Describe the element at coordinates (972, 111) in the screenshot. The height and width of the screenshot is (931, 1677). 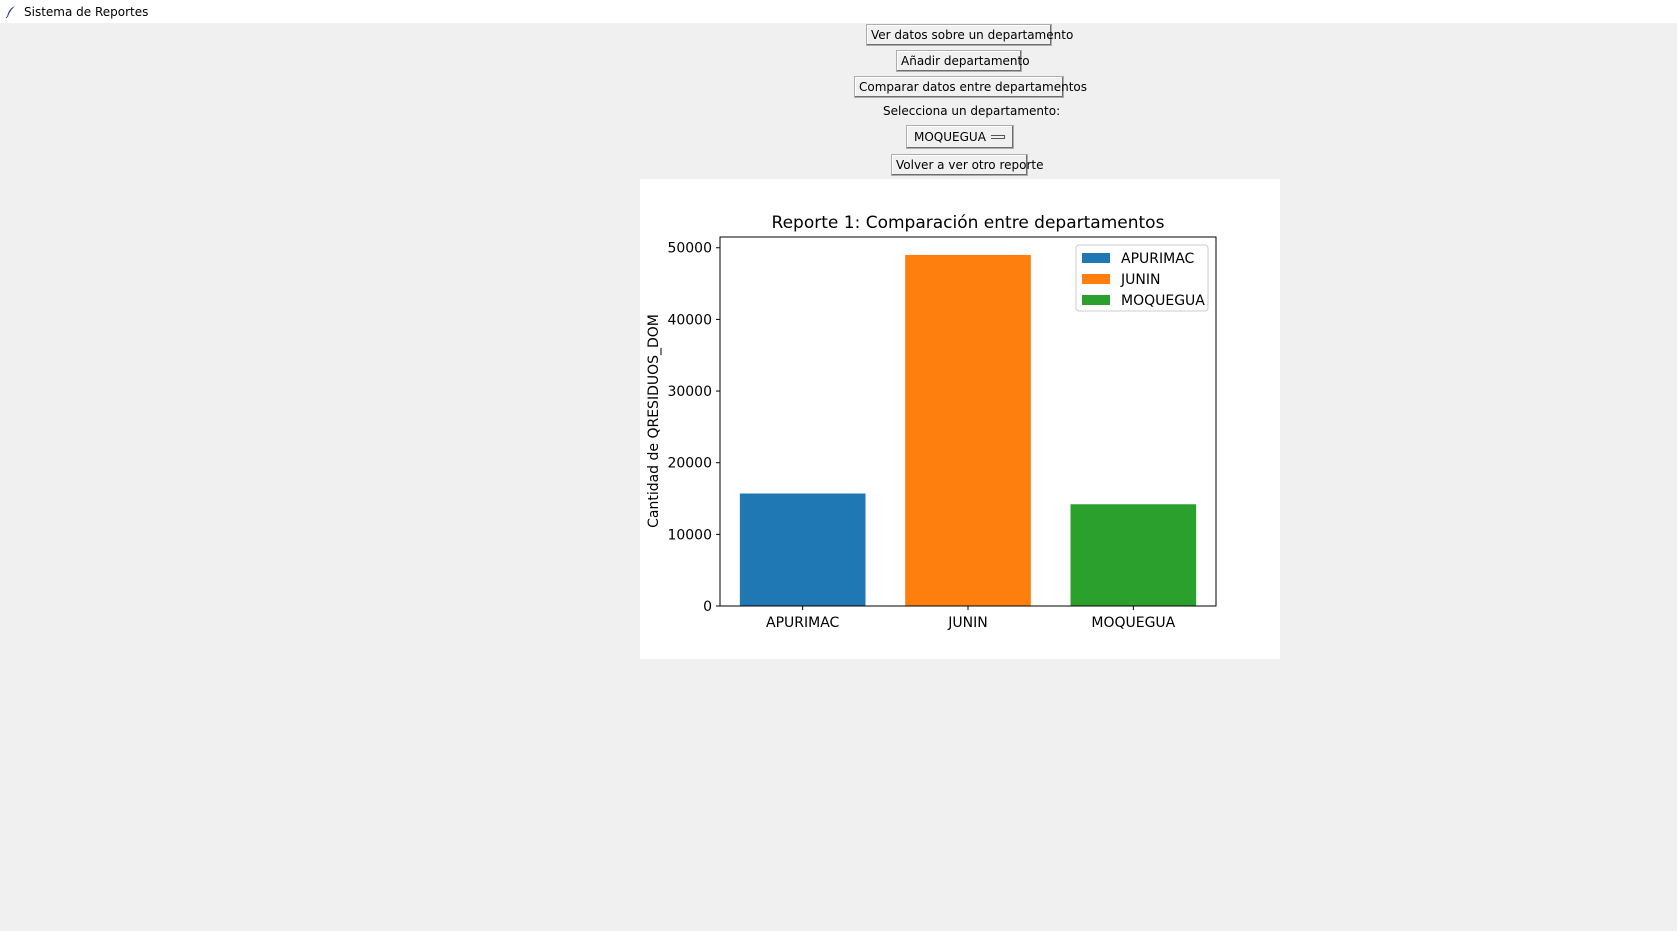
I see `department-selector-label: Selecciona un departamento:` at that location.